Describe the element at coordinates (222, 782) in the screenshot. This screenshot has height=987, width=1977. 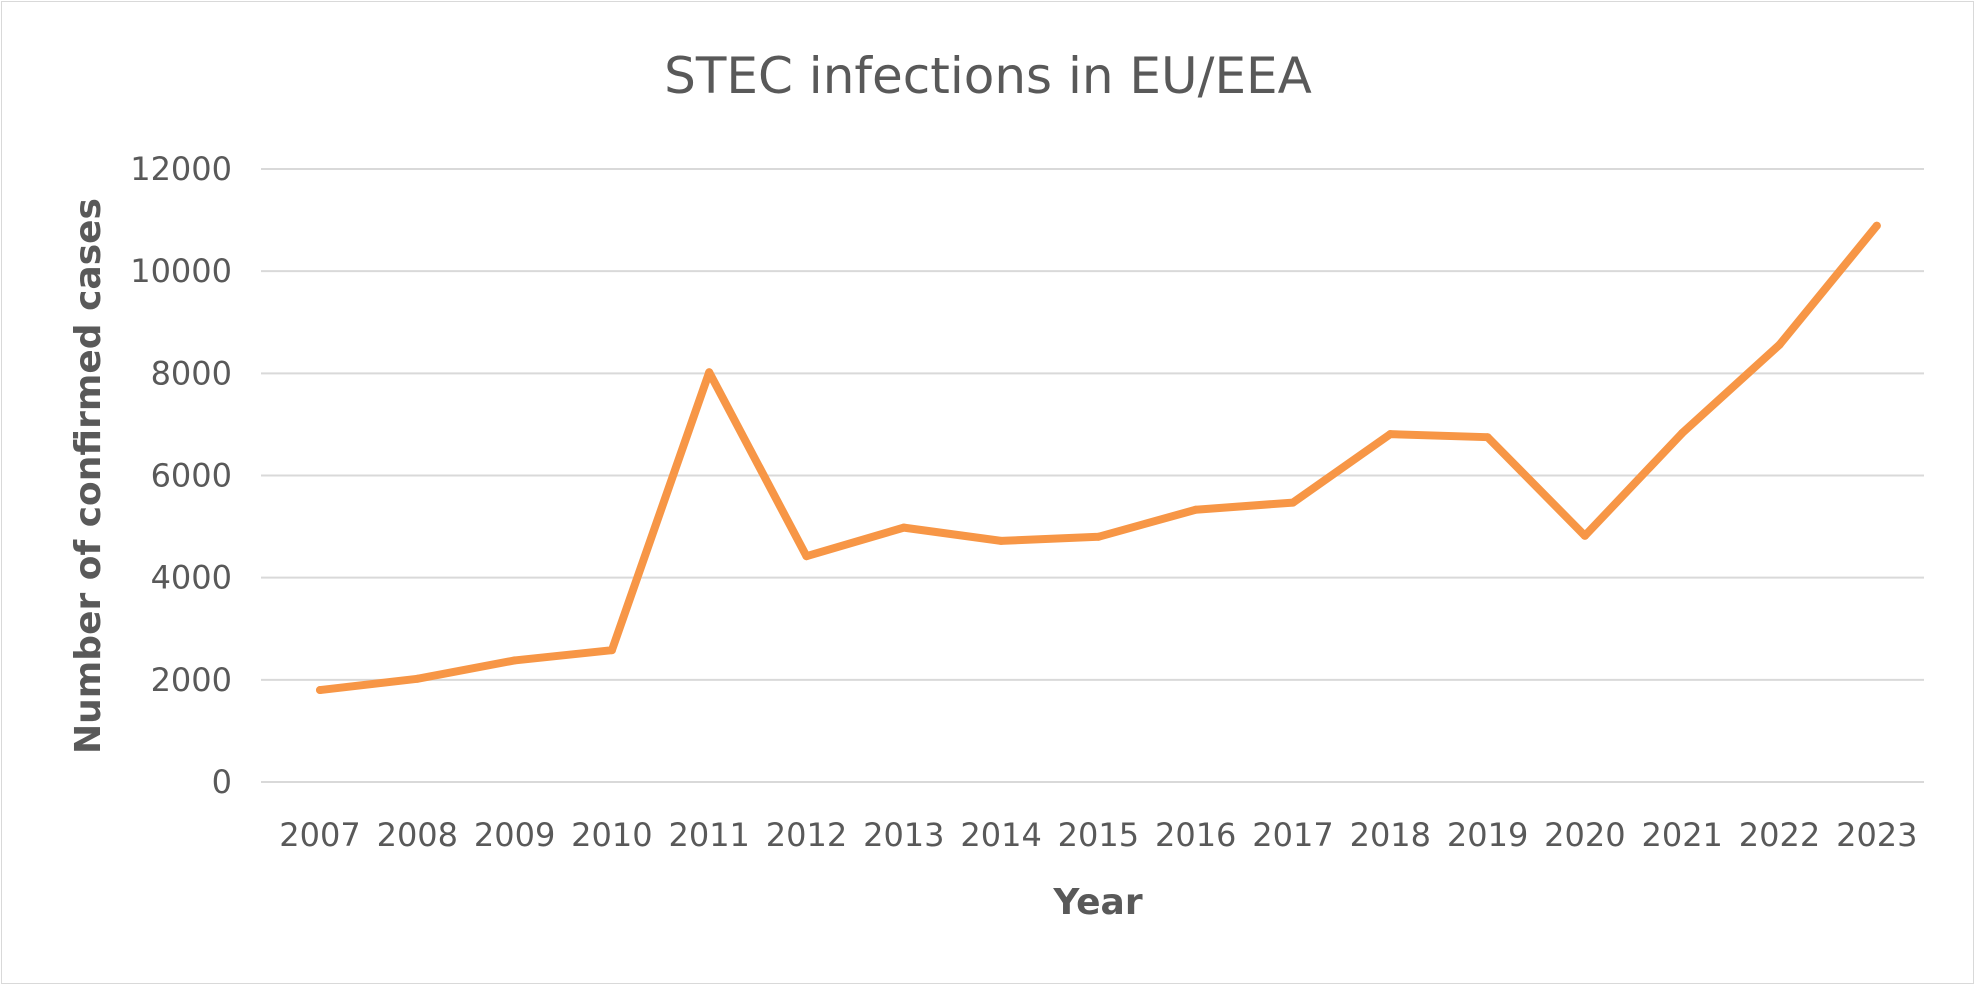
I see `y-tick-label: 0` at that location.